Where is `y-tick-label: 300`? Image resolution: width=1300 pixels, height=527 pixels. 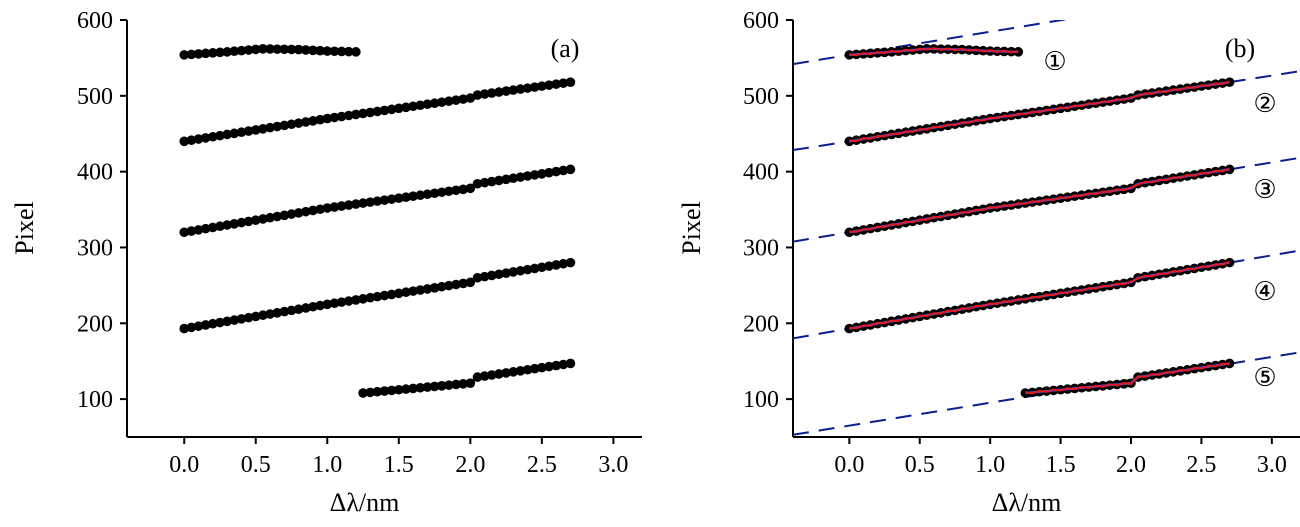 y-tick-label: 300 is located at coordinates (761, 248).